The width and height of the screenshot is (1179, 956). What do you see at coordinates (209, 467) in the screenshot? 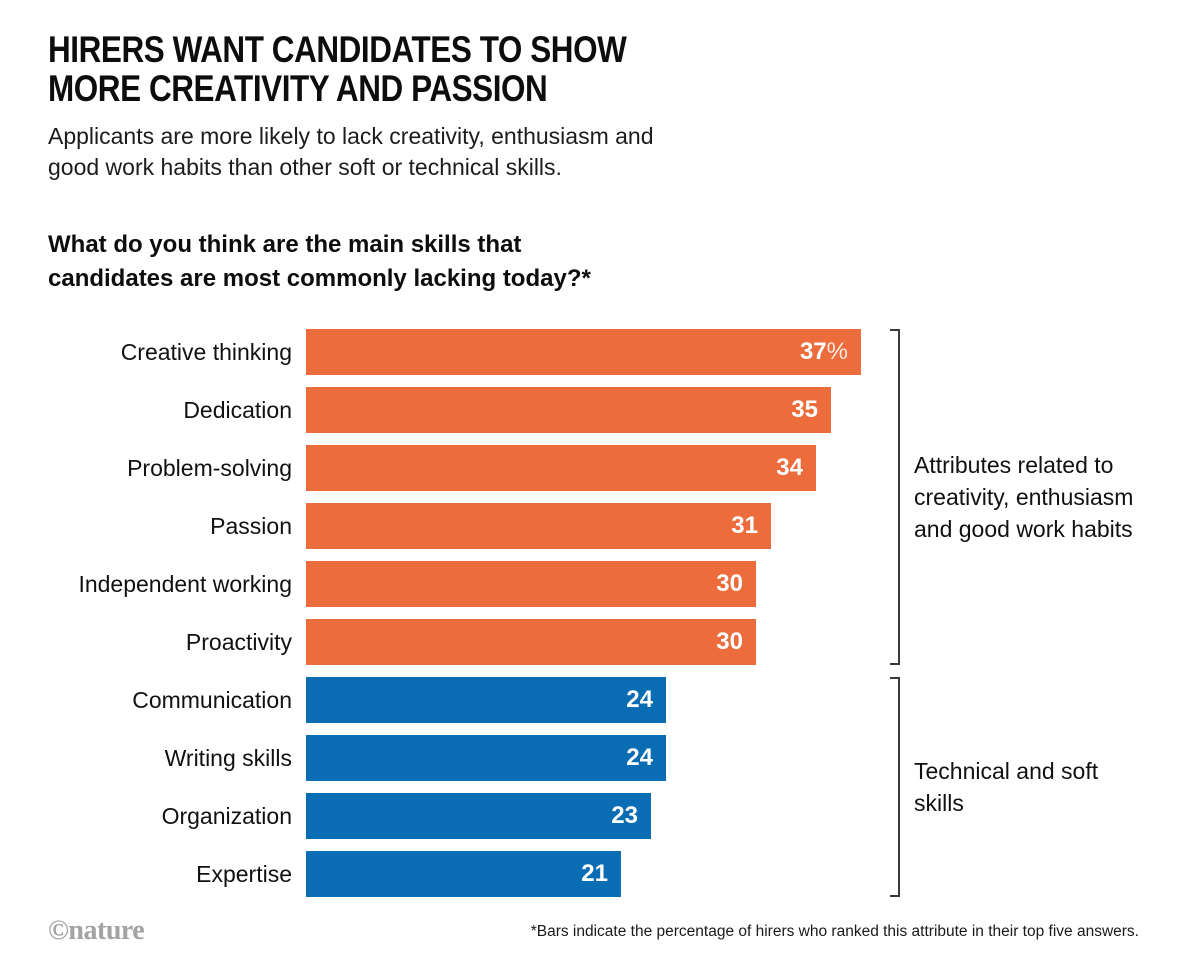
I see `bar-label: Problem-solving` at bounding box center [209, 467].